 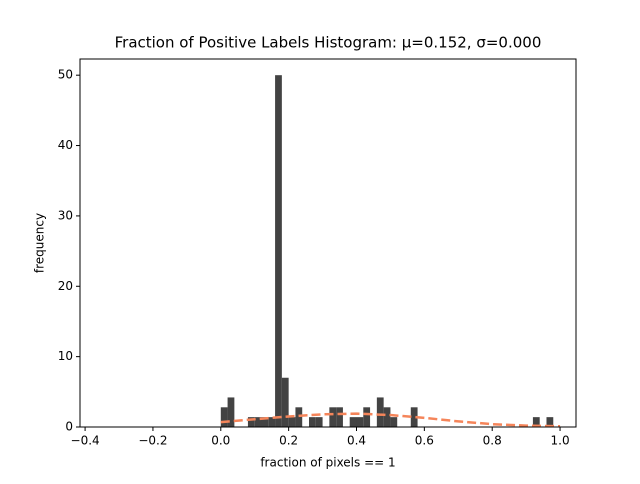 I want to click on y-tick-label: 50, so click(x=65, y=75).